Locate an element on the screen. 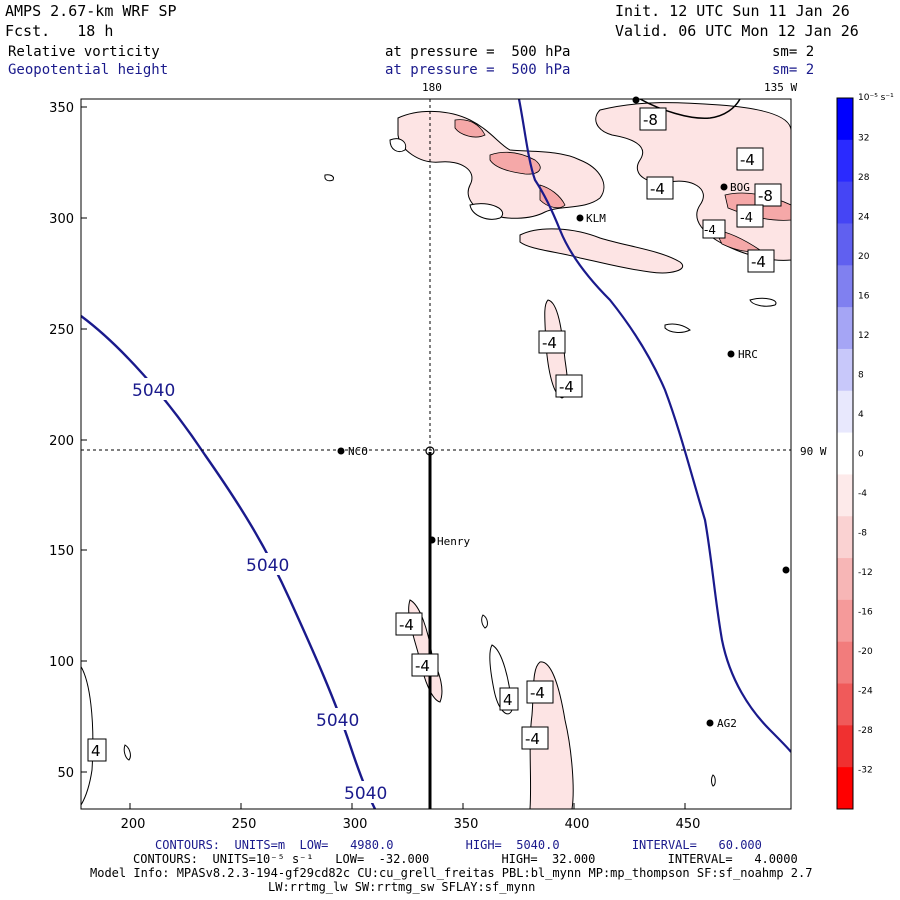  y-tick-label: 150 is located at coordinates (61, 551).